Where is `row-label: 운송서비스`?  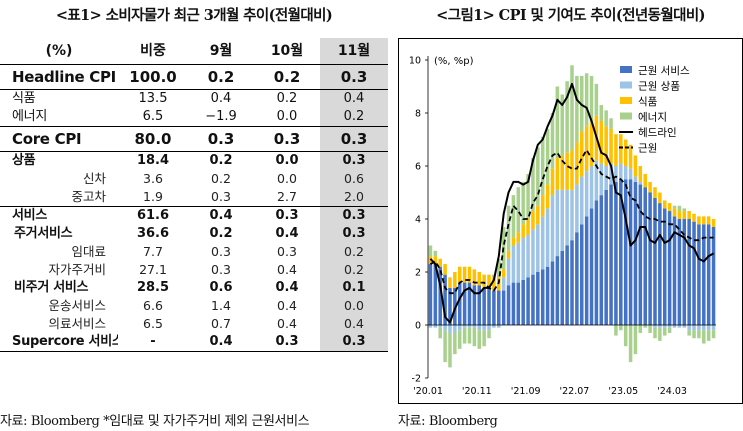 row-label: 운송서비스 is located at coordinates (77, 305).